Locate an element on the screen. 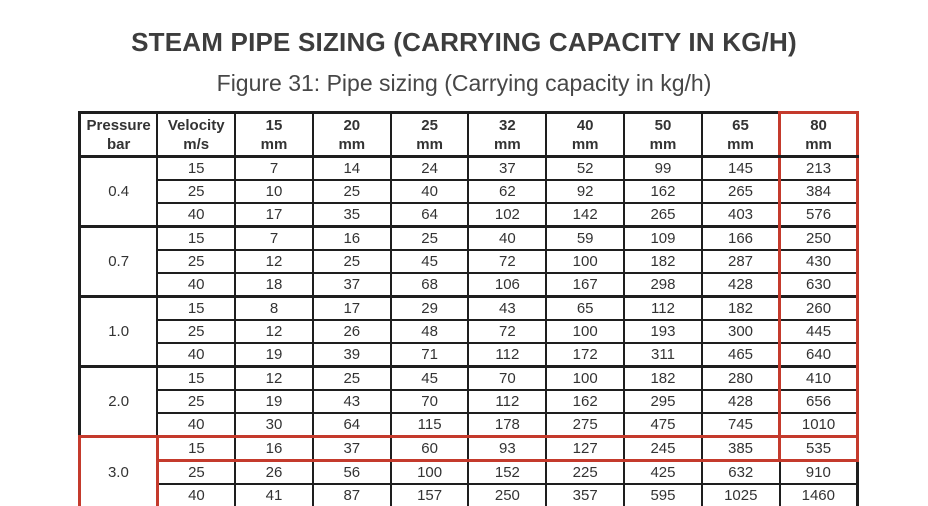  capacity-cell: 60 is located at coordinates (429, 448).